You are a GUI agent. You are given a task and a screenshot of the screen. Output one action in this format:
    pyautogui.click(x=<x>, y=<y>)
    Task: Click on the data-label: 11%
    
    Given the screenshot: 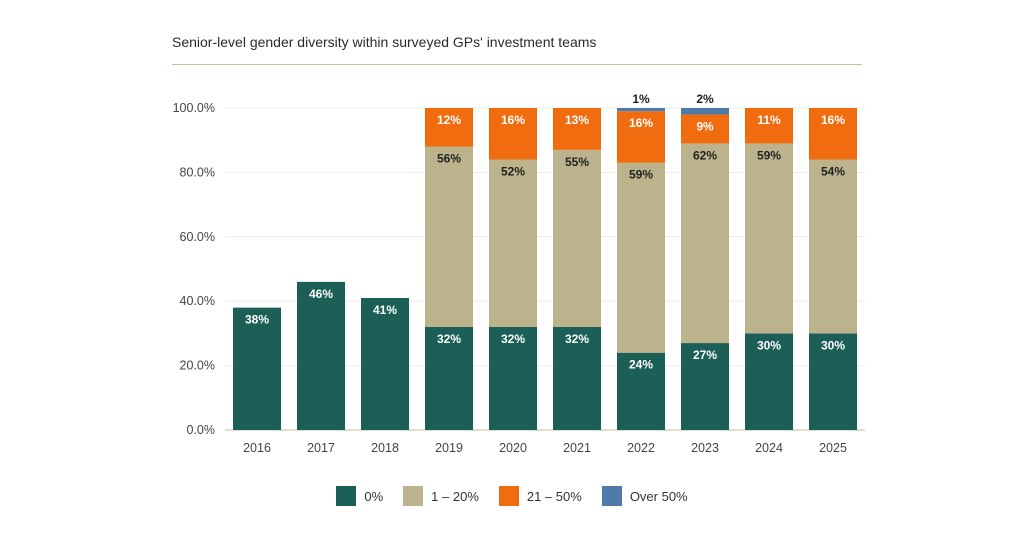 What is the action you would take?
    pyautogui.click(x=769, y=120)
    